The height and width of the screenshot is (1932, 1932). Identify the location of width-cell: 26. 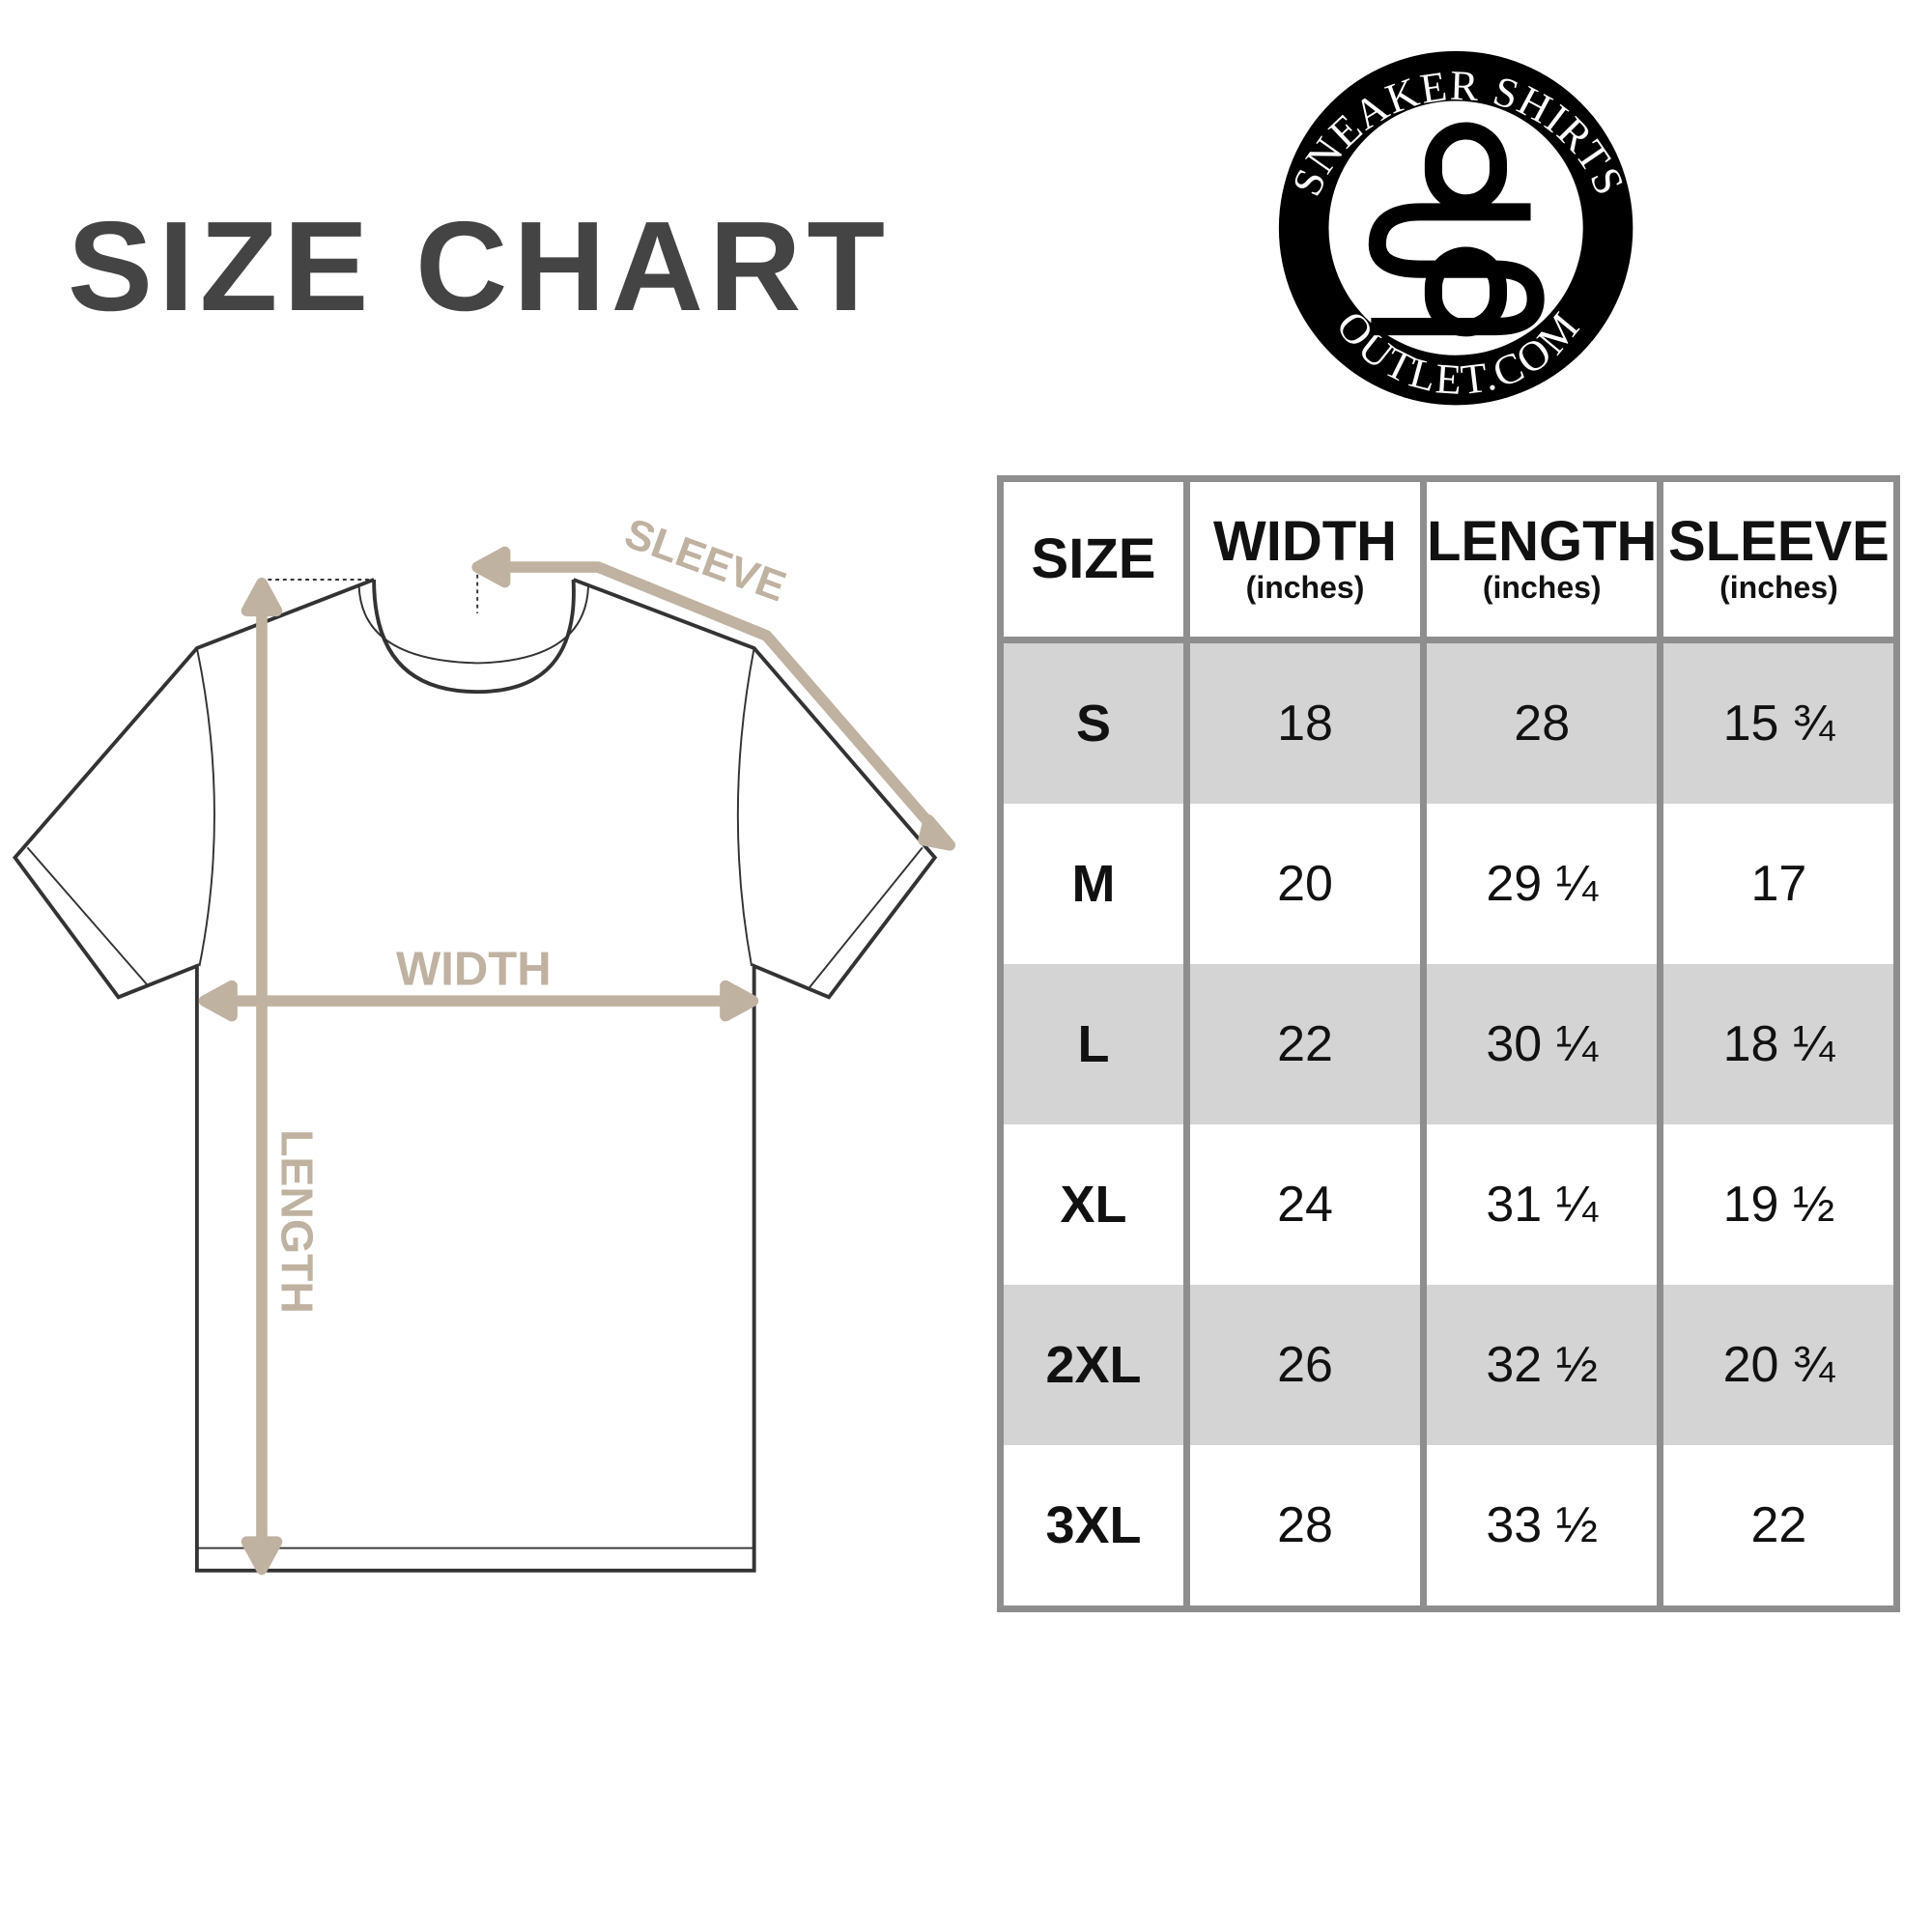
(1305, 1365).